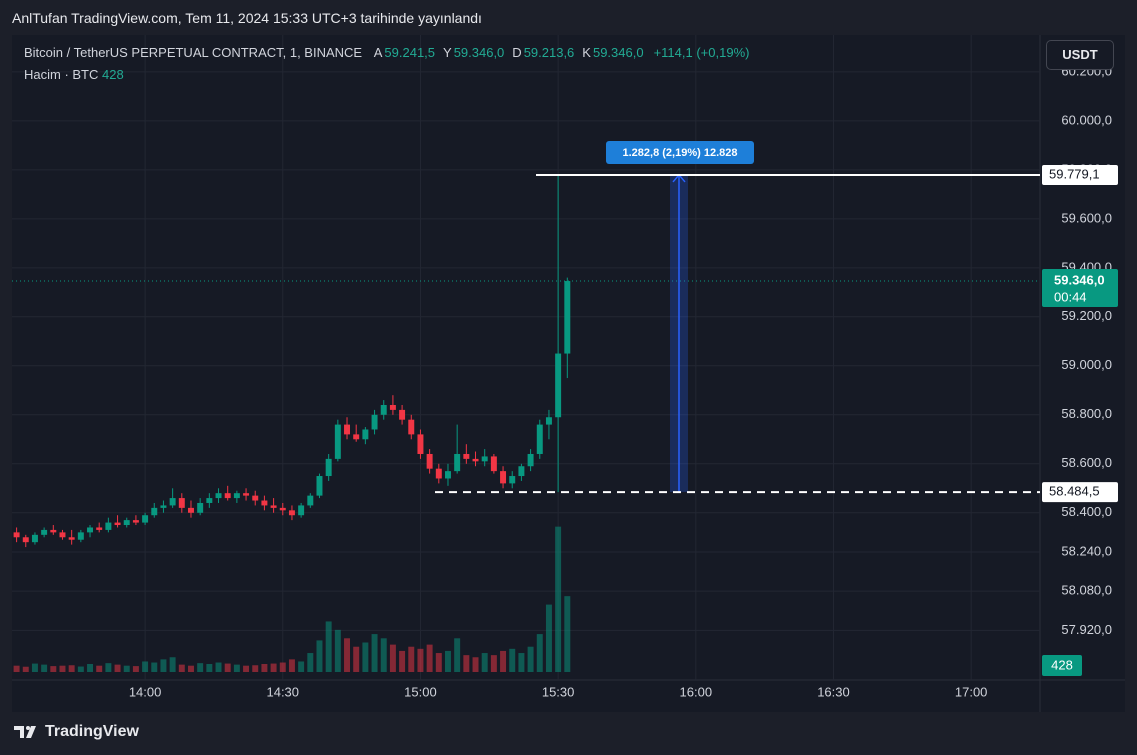 The image size is (1137, 755). What do you see at coordinates (25, 732) in the screenshot?
I see `brand-logo` at bounding box center [25, 732].